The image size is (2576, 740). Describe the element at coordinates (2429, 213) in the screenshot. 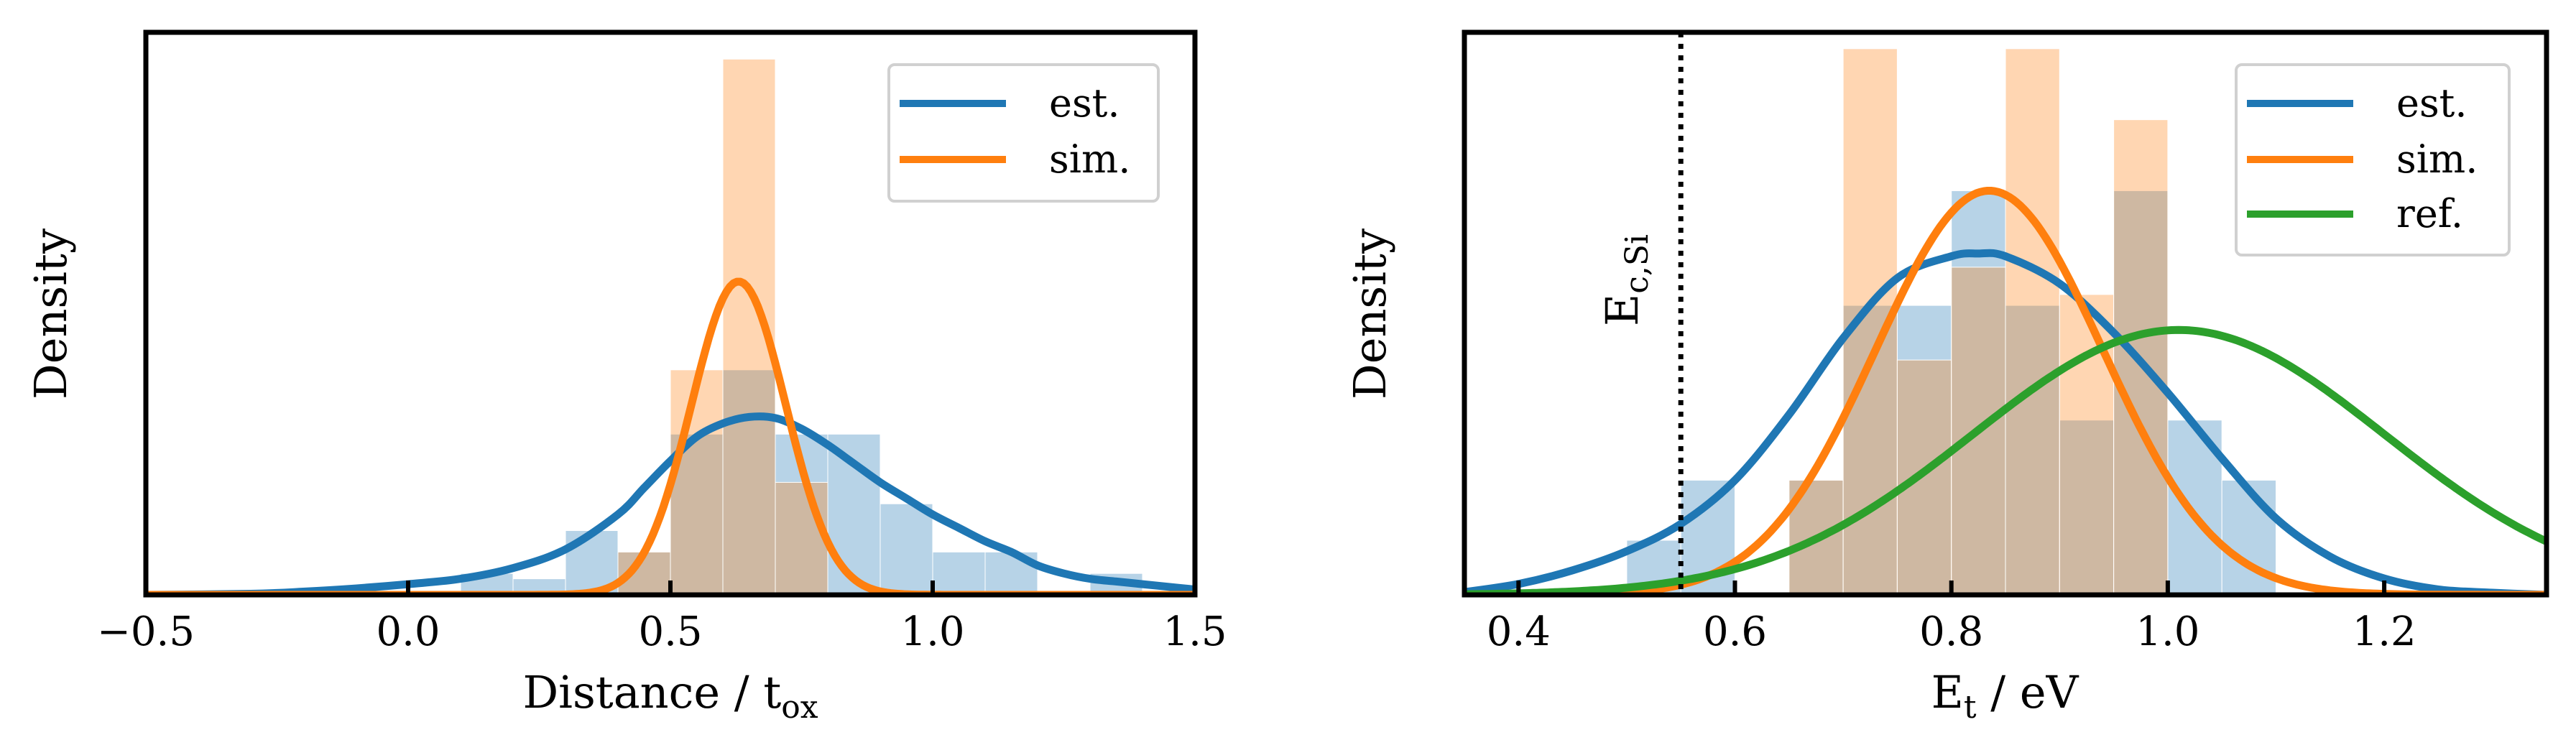

I see `p1-legend-label-ref: ref.` at that location.